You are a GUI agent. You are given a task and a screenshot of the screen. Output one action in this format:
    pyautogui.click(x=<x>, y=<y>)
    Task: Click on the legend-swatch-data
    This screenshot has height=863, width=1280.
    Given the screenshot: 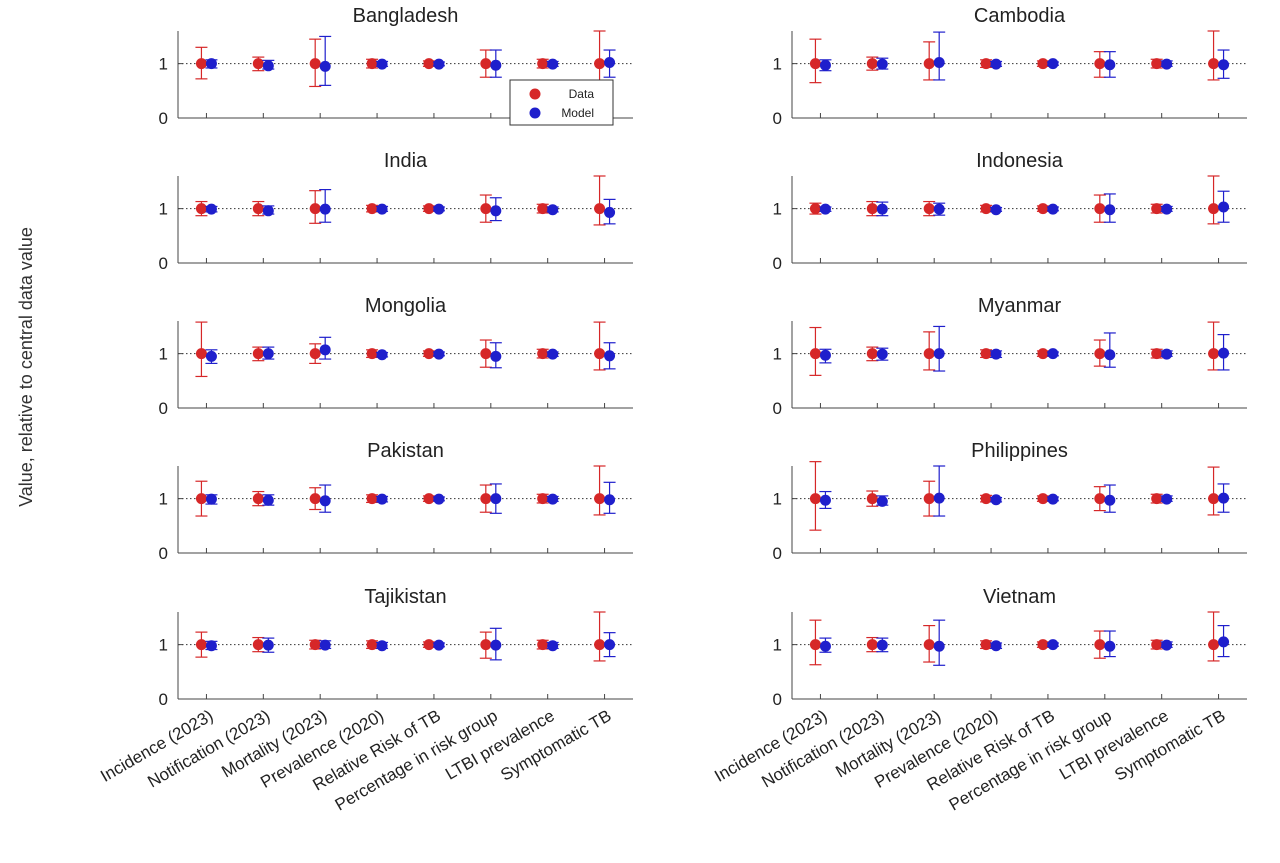 What is the action you would take?
    pyautogui.click(x=535, y=94)
    